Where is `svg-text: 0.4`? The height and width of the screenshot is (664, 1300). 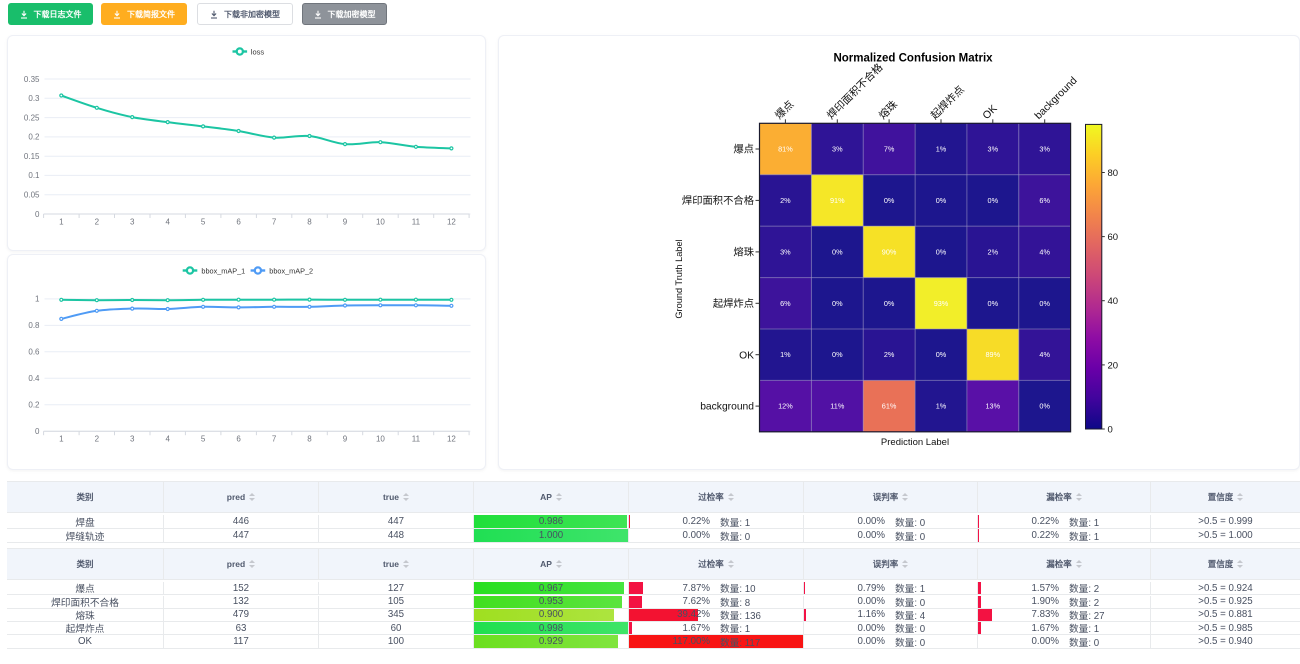
svg-text: 0.4 is located at coordinates (34, 378).